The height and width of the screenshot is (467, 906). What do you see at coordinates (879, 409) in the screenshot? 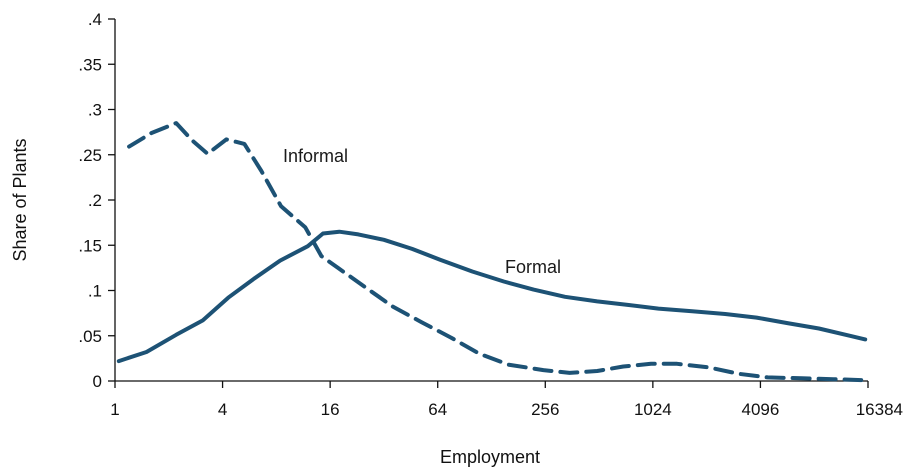
I see `x-tick-label: 16384` at bounding box center [879, 409].